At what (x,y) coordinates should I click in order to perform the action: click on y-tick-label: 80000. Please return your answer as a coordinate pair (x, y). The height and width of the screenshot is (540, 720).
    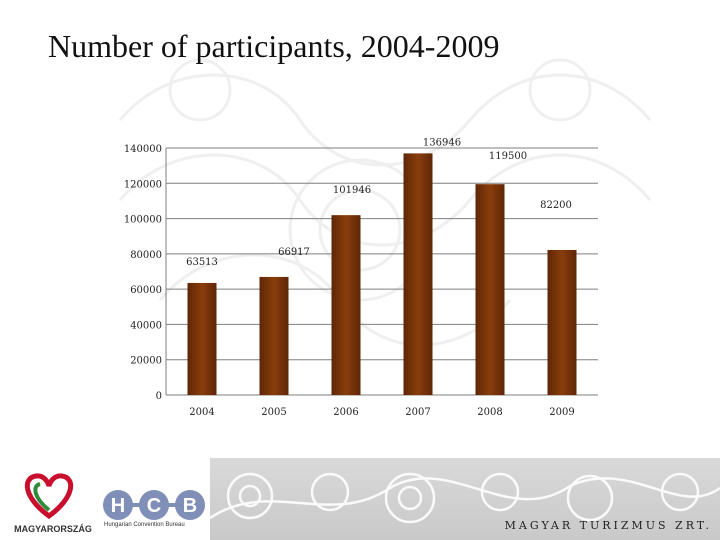
    Looking at the image, I should click on (146, 255).